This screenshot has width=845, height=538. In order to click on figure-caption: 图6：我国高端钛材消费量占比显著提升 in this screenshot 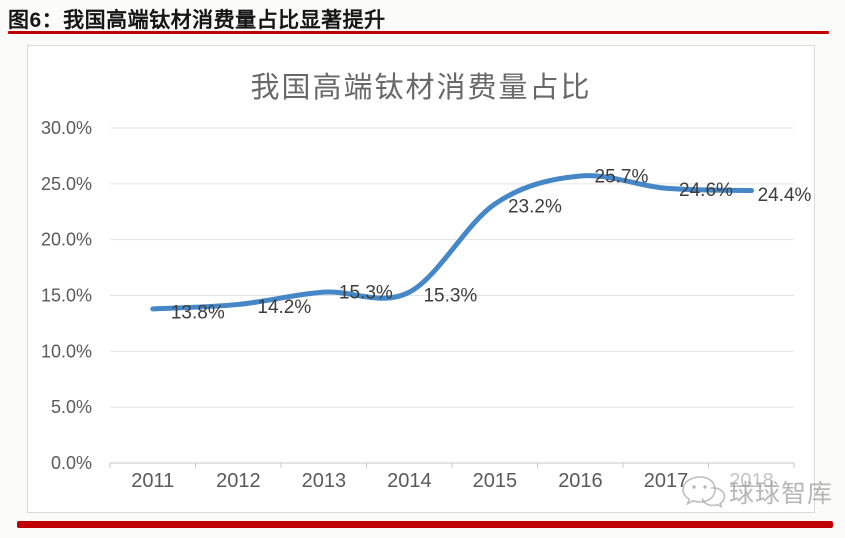, I will do `click(197, 20)`.